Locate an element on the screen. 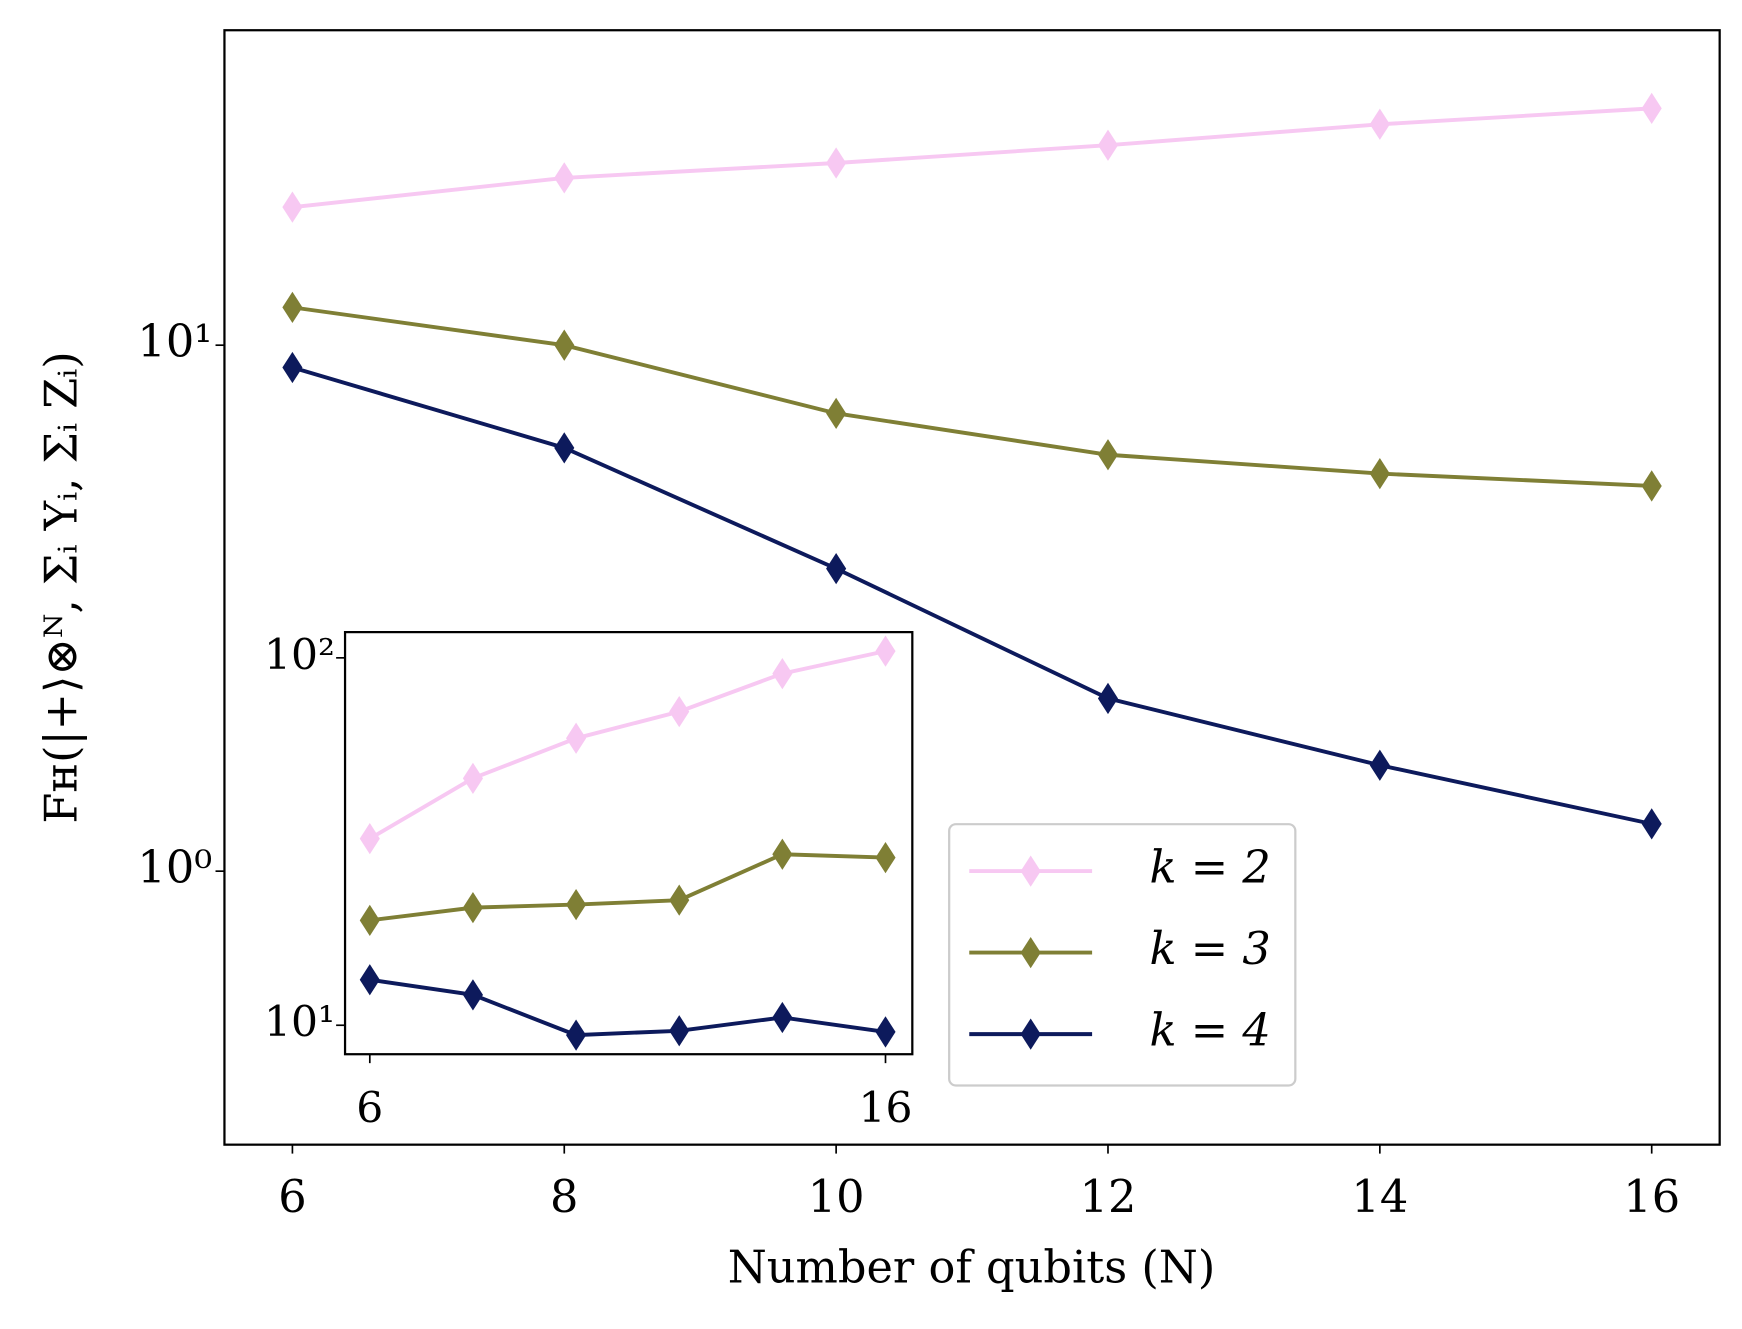  y-axis-label: Fʜ(|+⟩⊗ᴺ, Σᵢ Yᵢ, Σᵢ Zᵢ) is located at coordinates (61, 587).